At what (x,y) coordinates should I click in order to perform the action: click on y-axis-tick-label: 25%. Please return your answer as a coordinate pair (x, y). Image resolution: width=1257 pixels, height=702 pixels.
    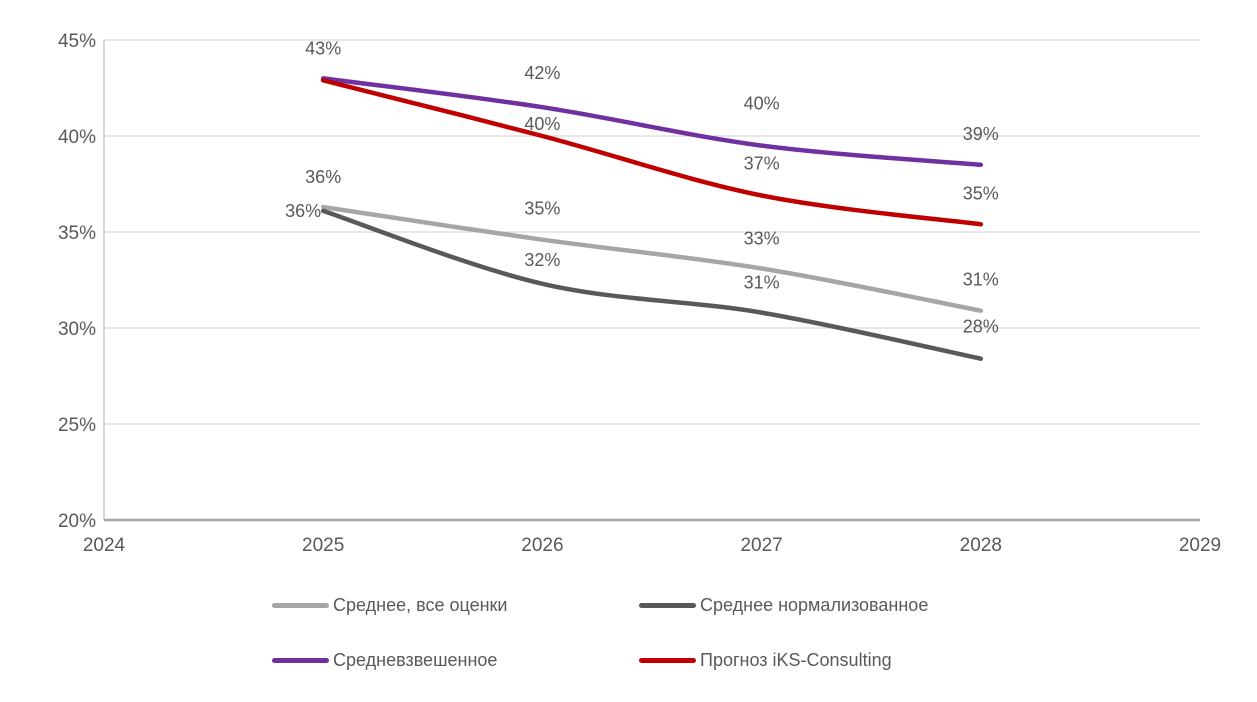
    Looking at the image, I should click on (77, 425).